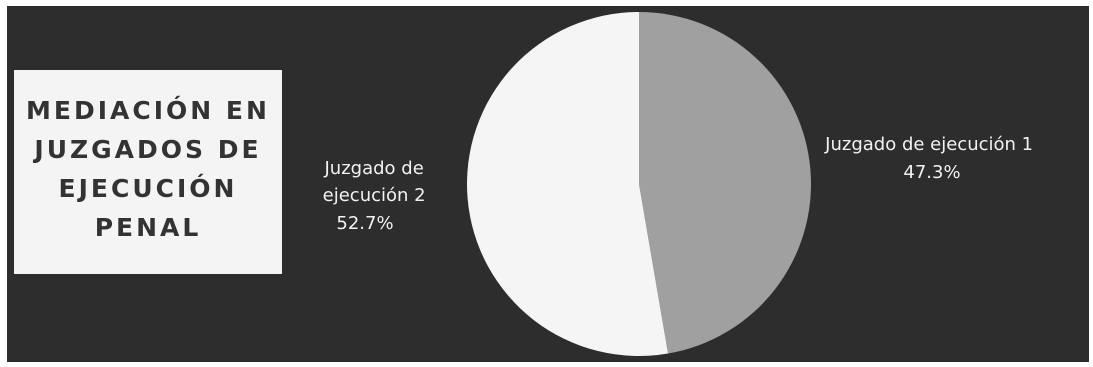  What do you see at coordinates (928, 144) in the screenshot?
I see `slice-label-1-line-1: Juzgado de ejecución 1` at bounding box center [928, 144].